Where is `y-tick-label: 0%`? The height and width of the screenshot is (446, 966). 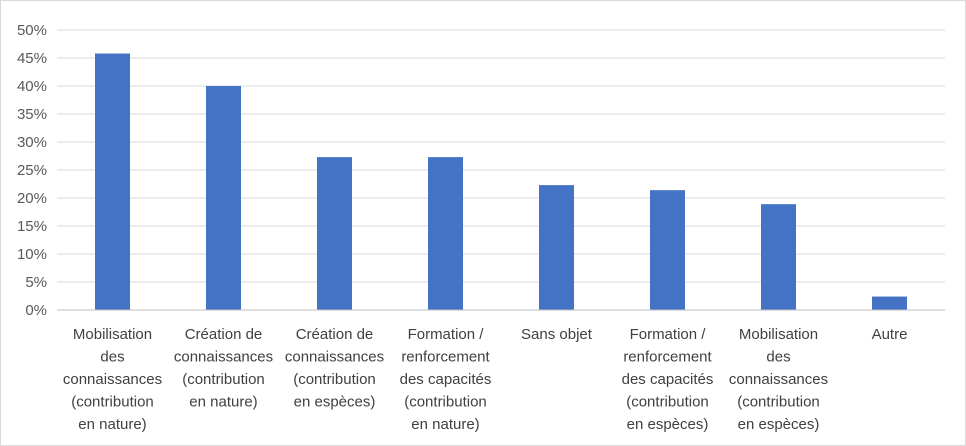 y-tick-label: 0% is located at coordinates (36, 310).